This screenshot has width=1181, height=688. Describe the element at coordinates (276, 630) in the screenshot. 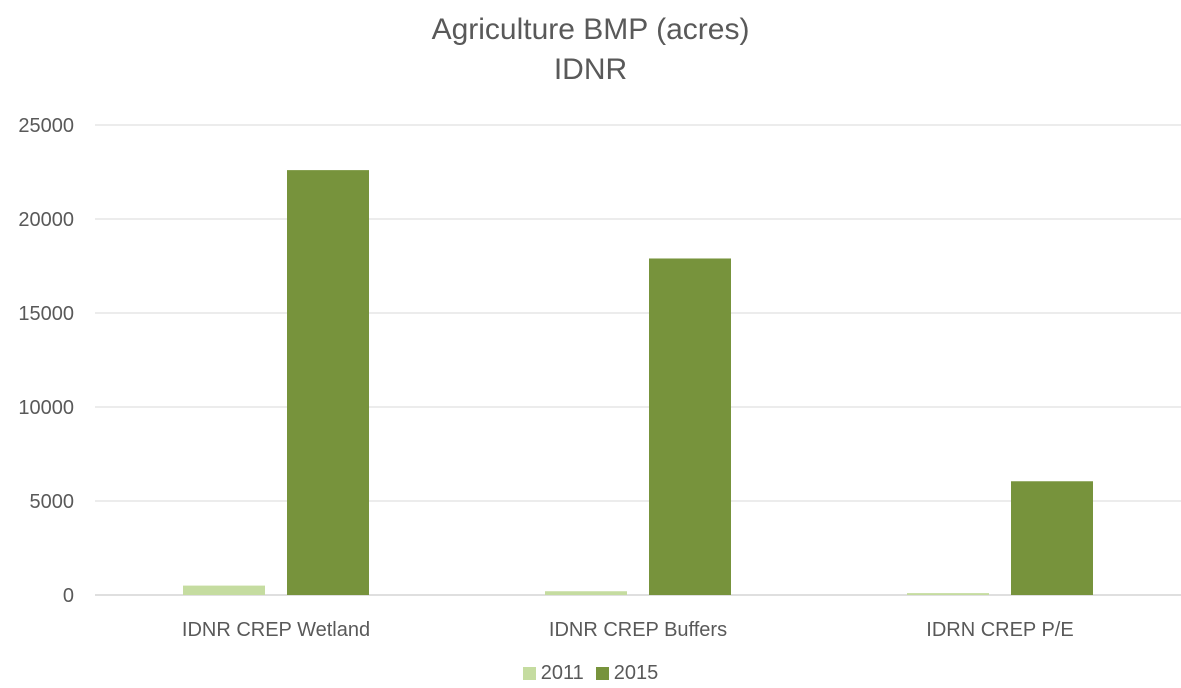

I see `x-tick-label: IDNR CREP Wetland` at that location.